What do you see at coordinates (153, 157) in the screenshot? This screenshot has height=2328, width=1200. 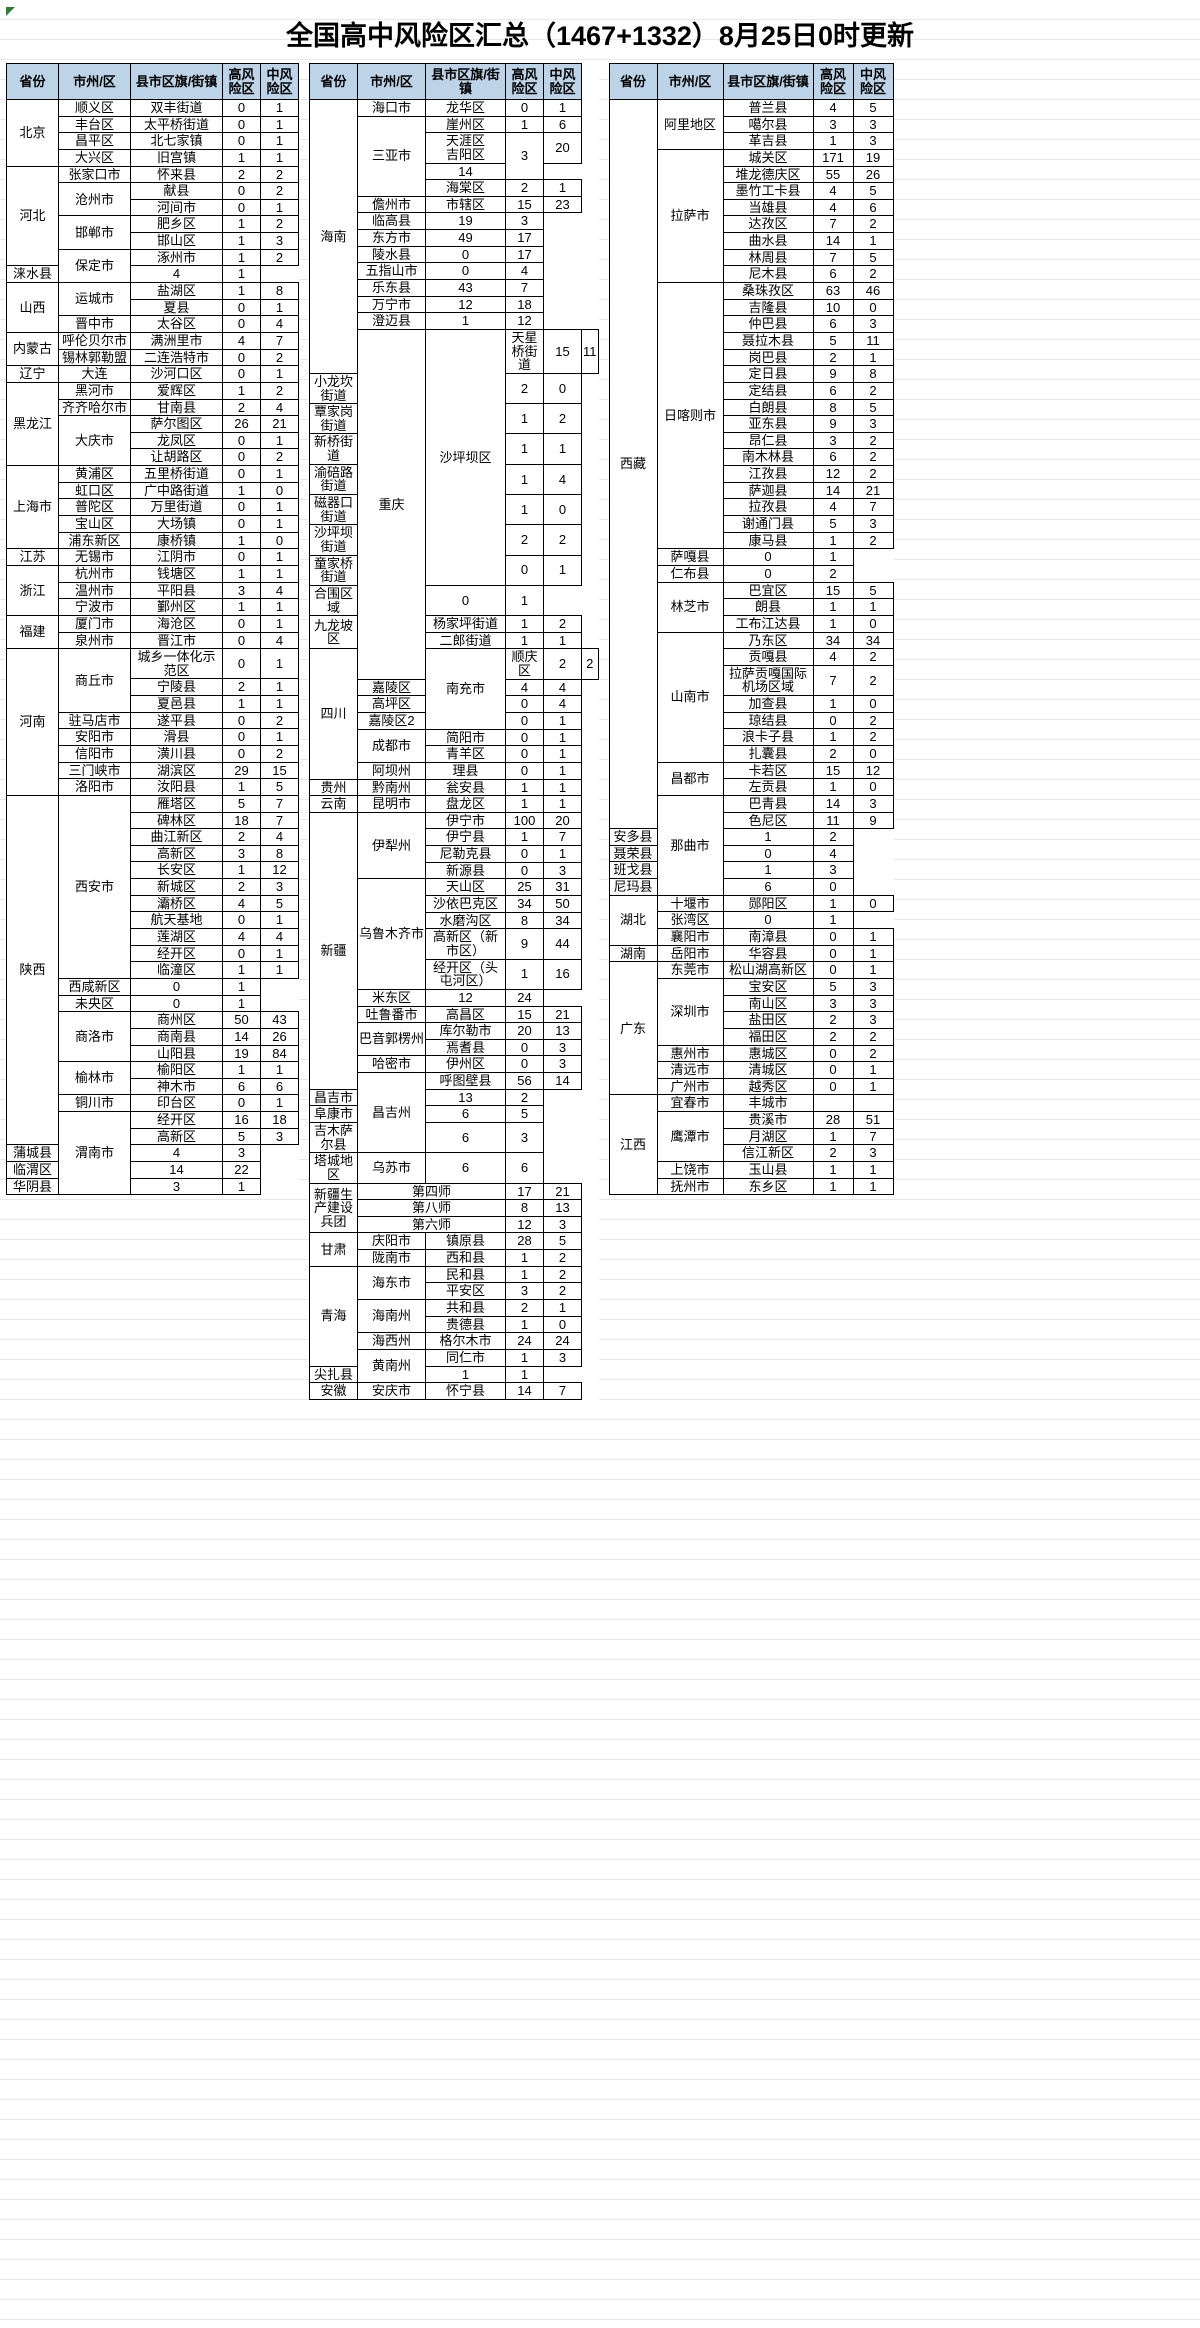 I see `table-row: 大兴区 旧宫镇 1 1` at bounding box center [153, 157].